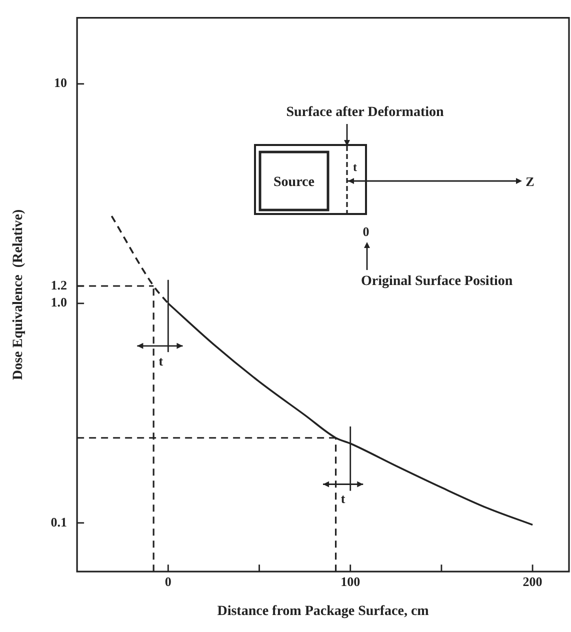 The image size is (571, 632). What do you see at coordinates (437, 281) in the screenshot?
I see `annotation: Original Surface Position` at bounding box center [437, 281].